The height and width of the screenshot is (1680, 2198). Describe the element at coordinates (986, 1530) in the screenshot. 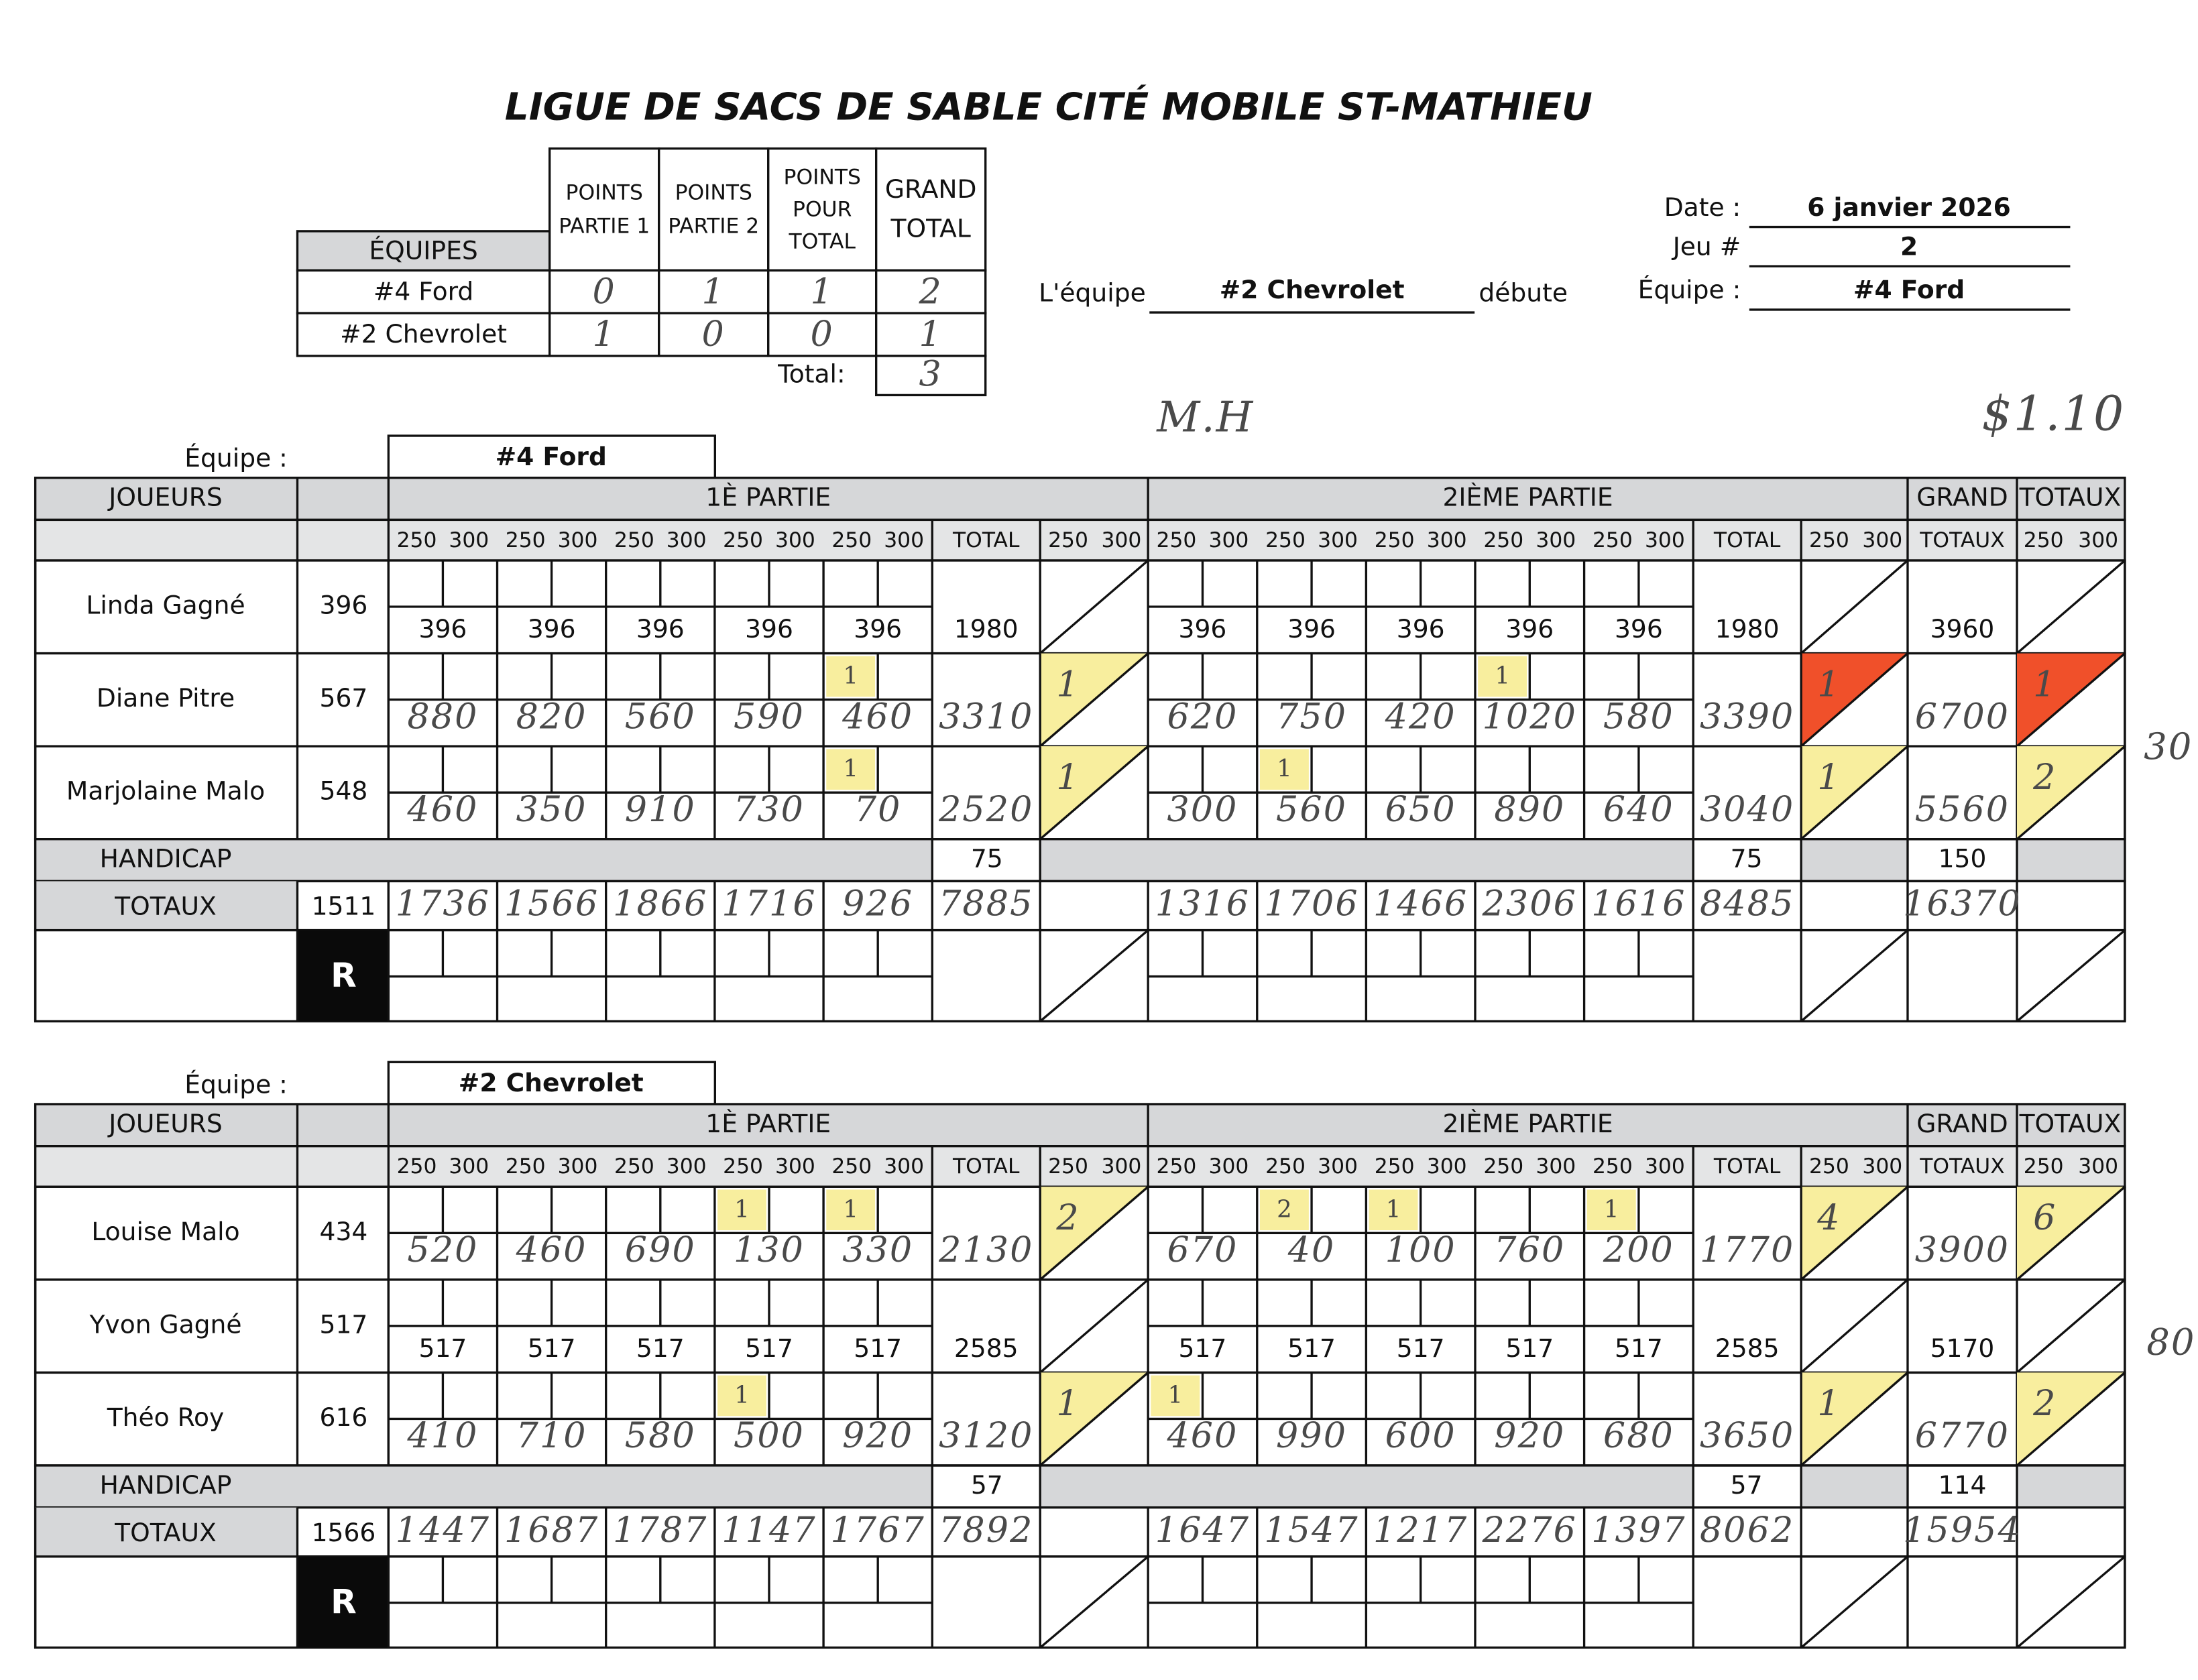

I see `game-grand: 7892` at that location.